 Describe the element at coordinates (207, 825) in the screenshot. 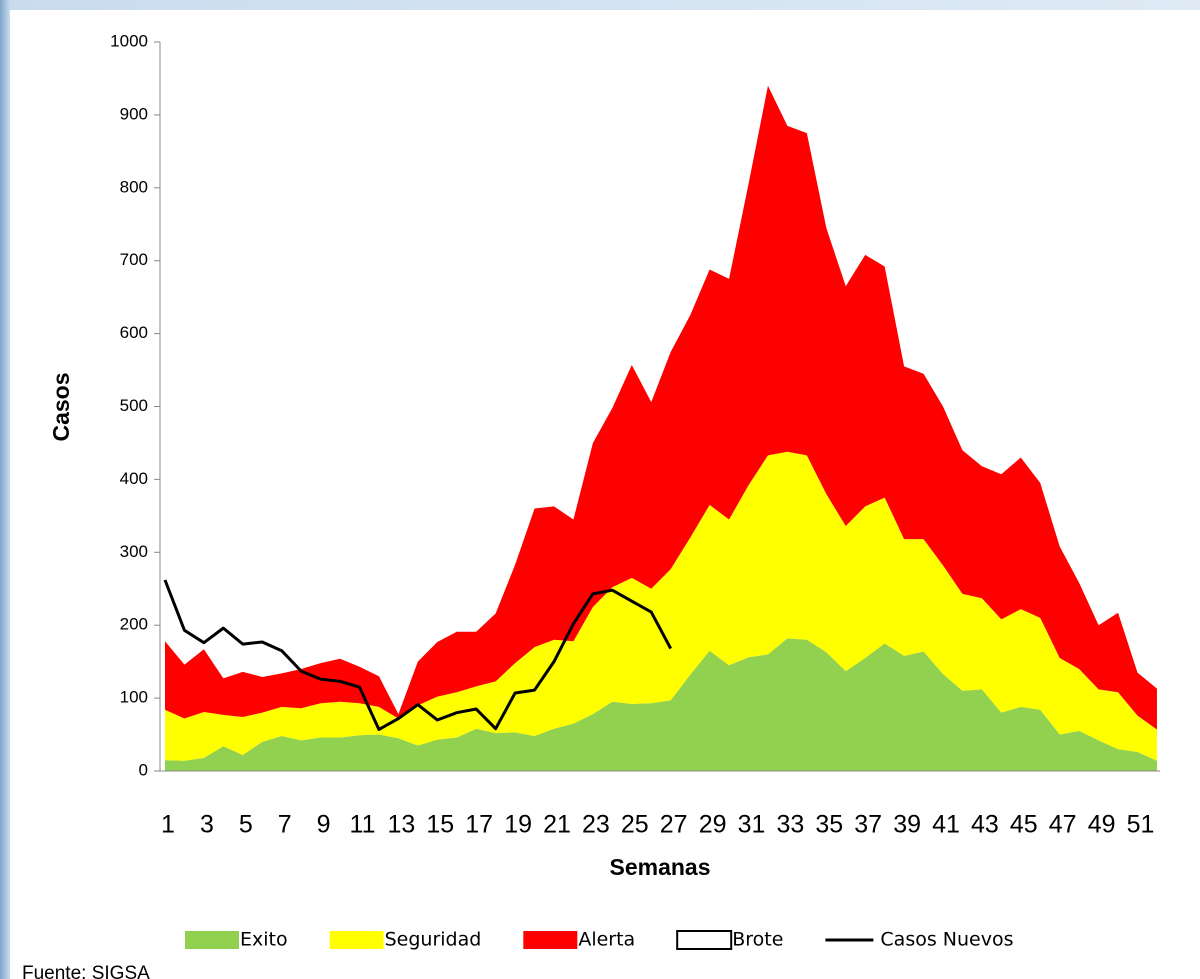

I see `x-tick-label: 3` at that location.